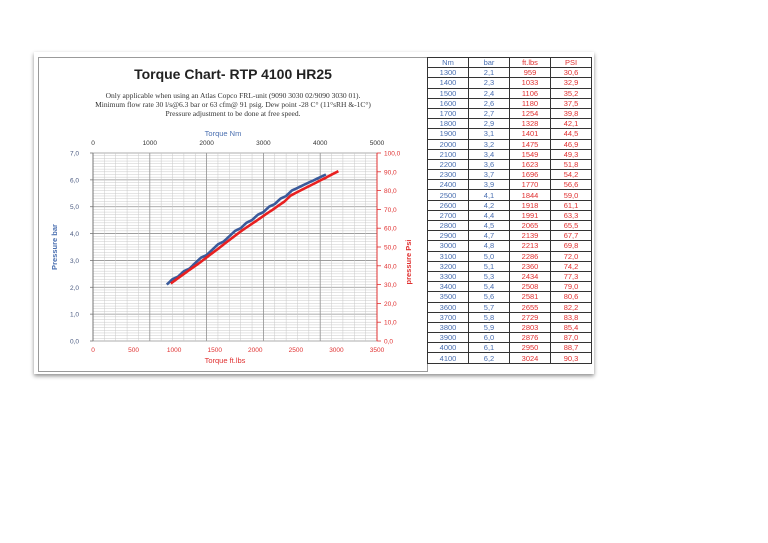 The image size is (768, 543). Describe the element at coordinates (320, 143) in the screenshot. I see `top-axis-tick-label: 4000` at that location.